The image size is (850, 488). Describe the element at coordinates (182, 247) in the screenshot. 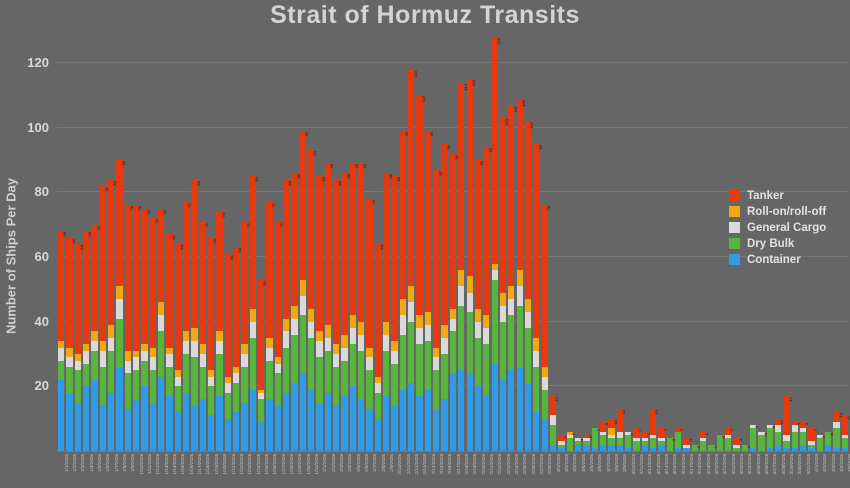

I see `bar-value-label: 64` at that location.